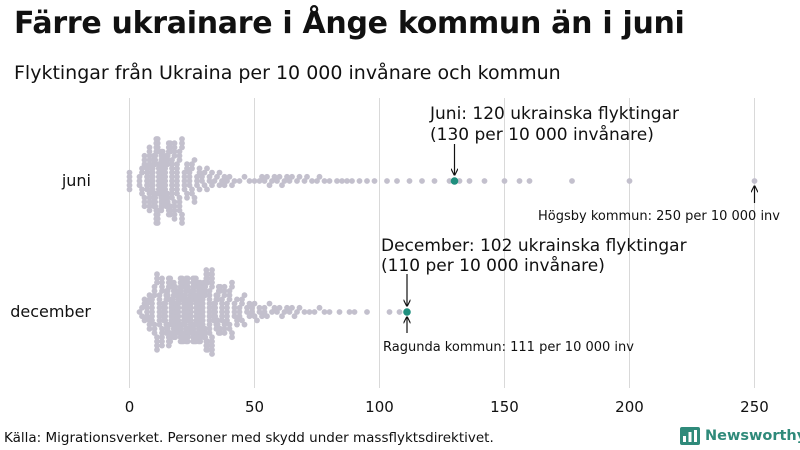 The height and width of the screenshot is (450, 800). Describe the element at coordinates (740, 436) in the screenshot. I see `newsworthy-logo: Newsworthy` at that location.